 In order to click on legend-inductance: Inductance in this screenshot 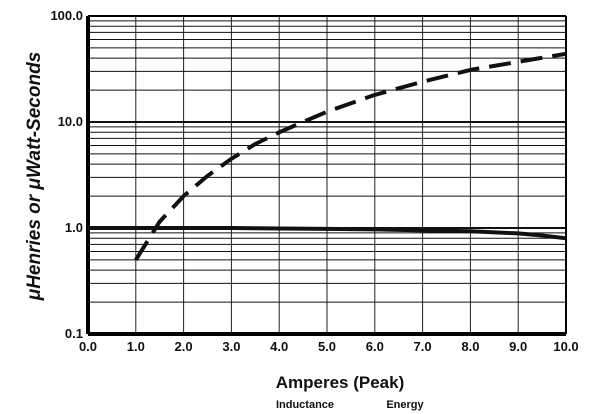, I will do `click(305, 405)`.